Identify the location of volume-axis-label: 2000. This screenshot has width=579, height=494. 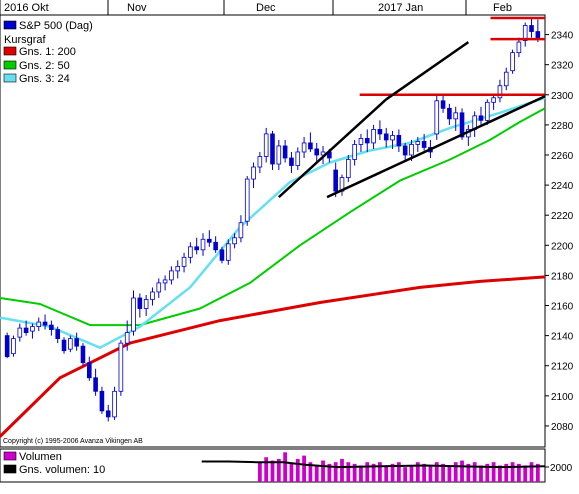
(561, 468).